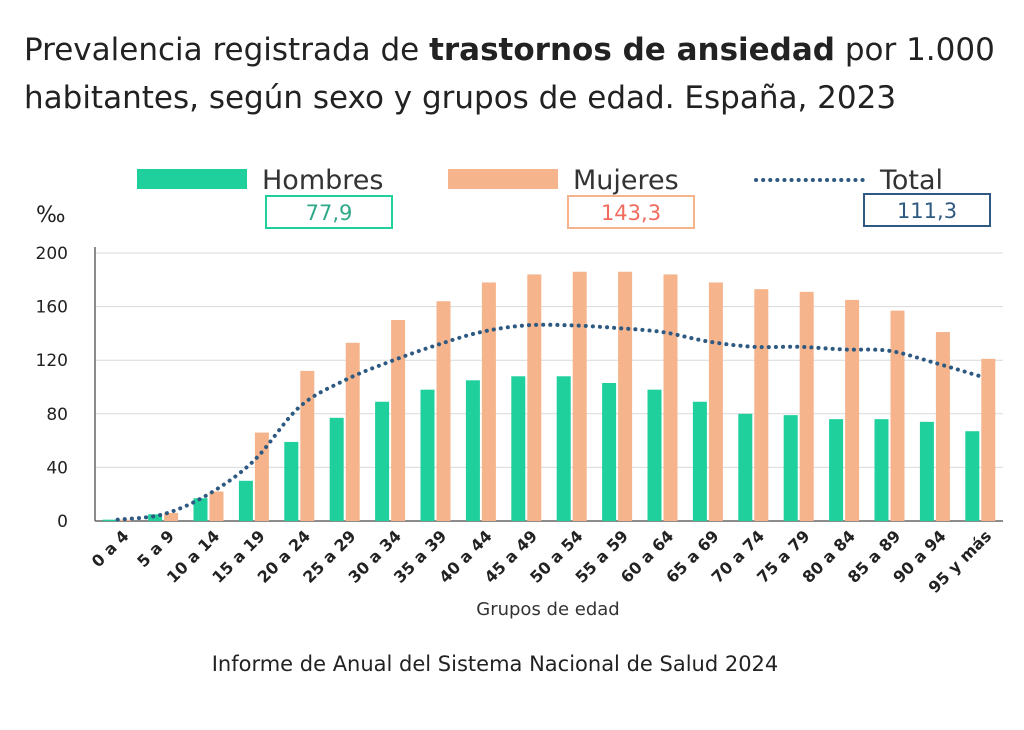  Describe the element at coordinates (503, 179) in the screenshot. I see `legend-swatch-mujeres` at that location.